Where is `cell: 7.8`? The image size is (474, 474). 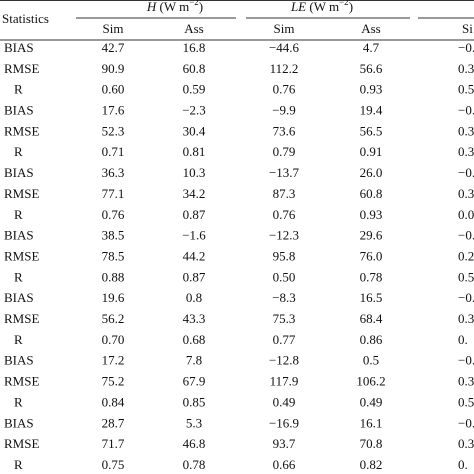 cell: 7.8 is located at coordinates (194, 360).